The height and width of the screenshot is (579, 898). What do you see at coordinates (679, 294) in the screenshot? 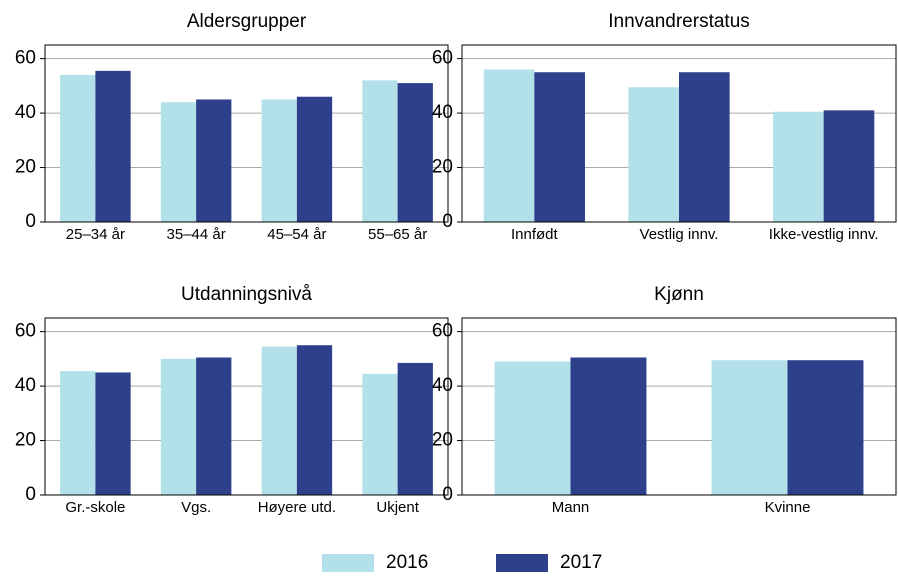
I see `chart-title: Kjønn` at bounding box center [679, 294].